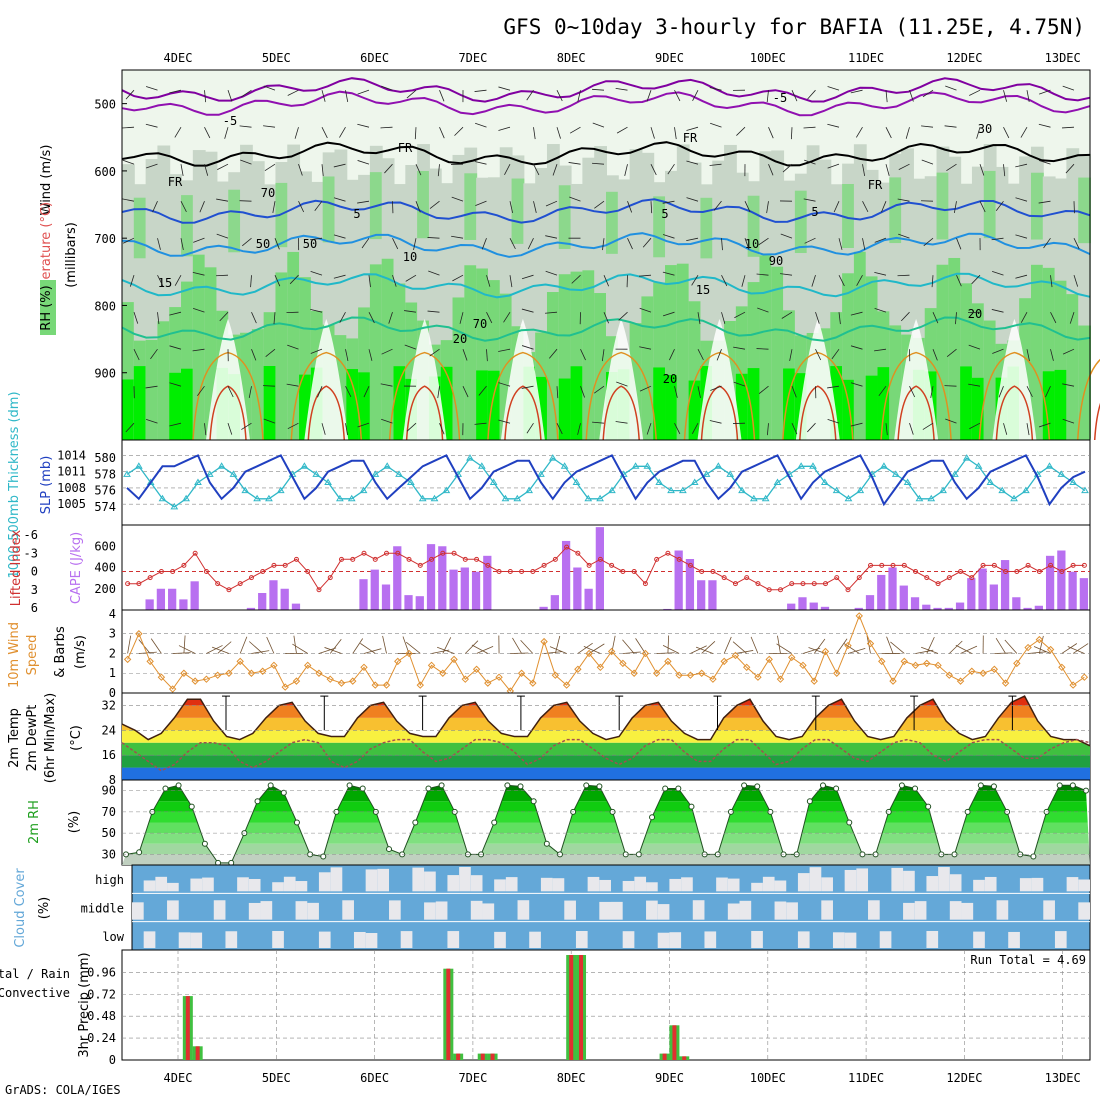 Image resolution: width=1100 pixels, height=1100 pixels. Describe the element at coordinates (109, 833) in the screenshot. I see `y-tick-rh: 50` at that location.